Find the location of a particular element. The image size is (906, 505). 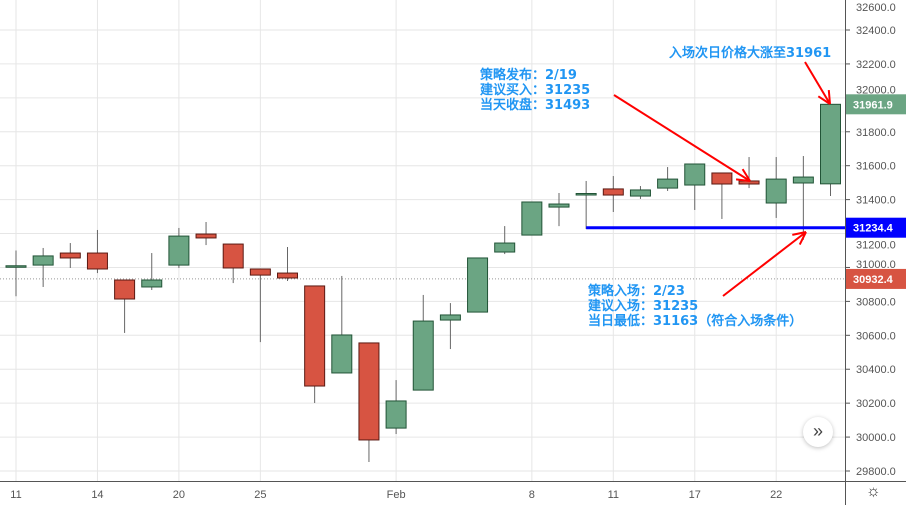

time-tick-label: 8 is located at coordinates (532, 495).